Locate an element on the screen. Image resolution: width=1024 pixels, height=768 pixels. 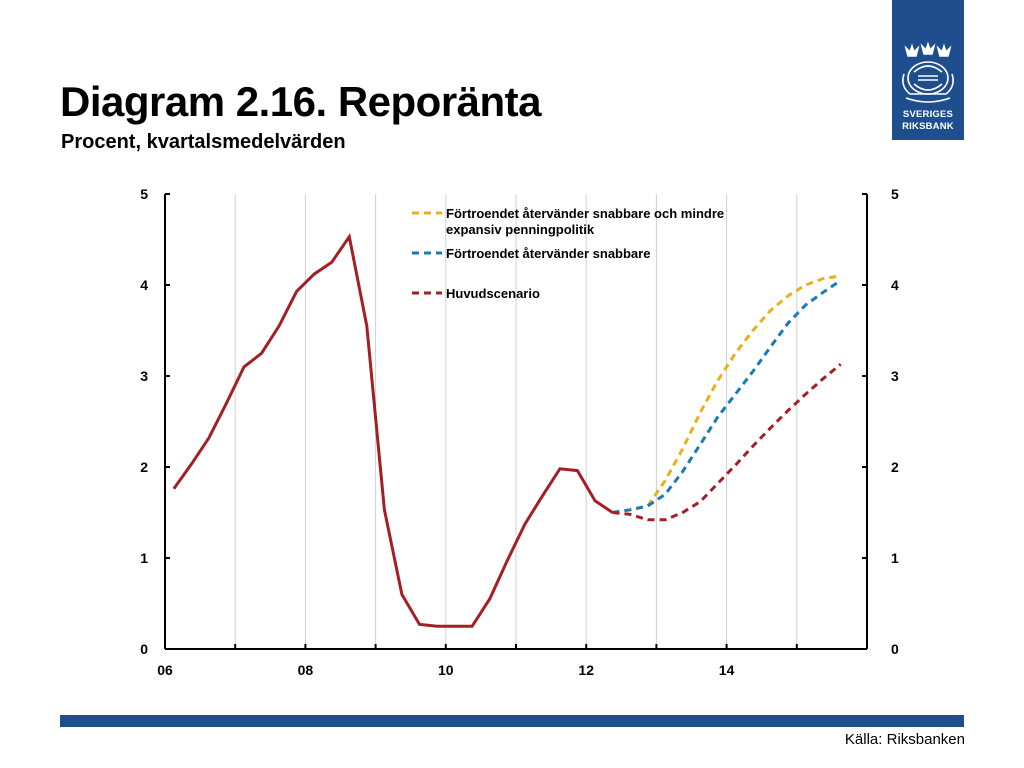
y-tick-label-right: 5 is located at coordinates (895, 194).